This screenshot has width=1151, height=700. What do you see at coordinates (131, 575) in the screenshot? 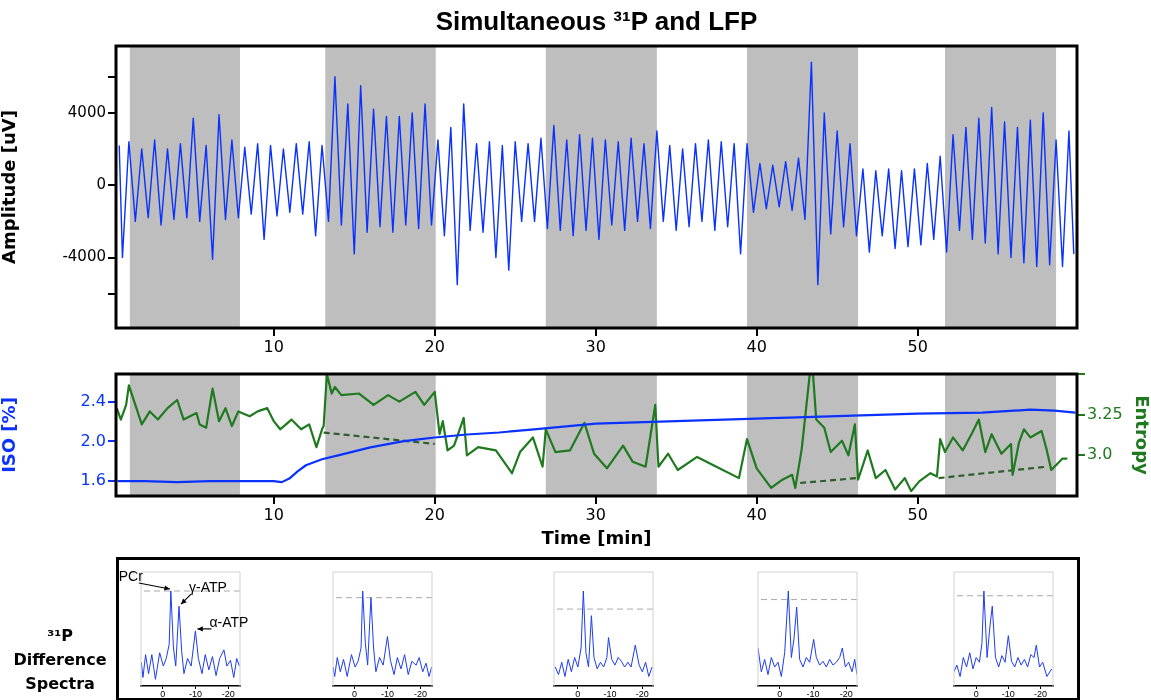
I see `annotation: PCr` at bounding box center [131, 575].